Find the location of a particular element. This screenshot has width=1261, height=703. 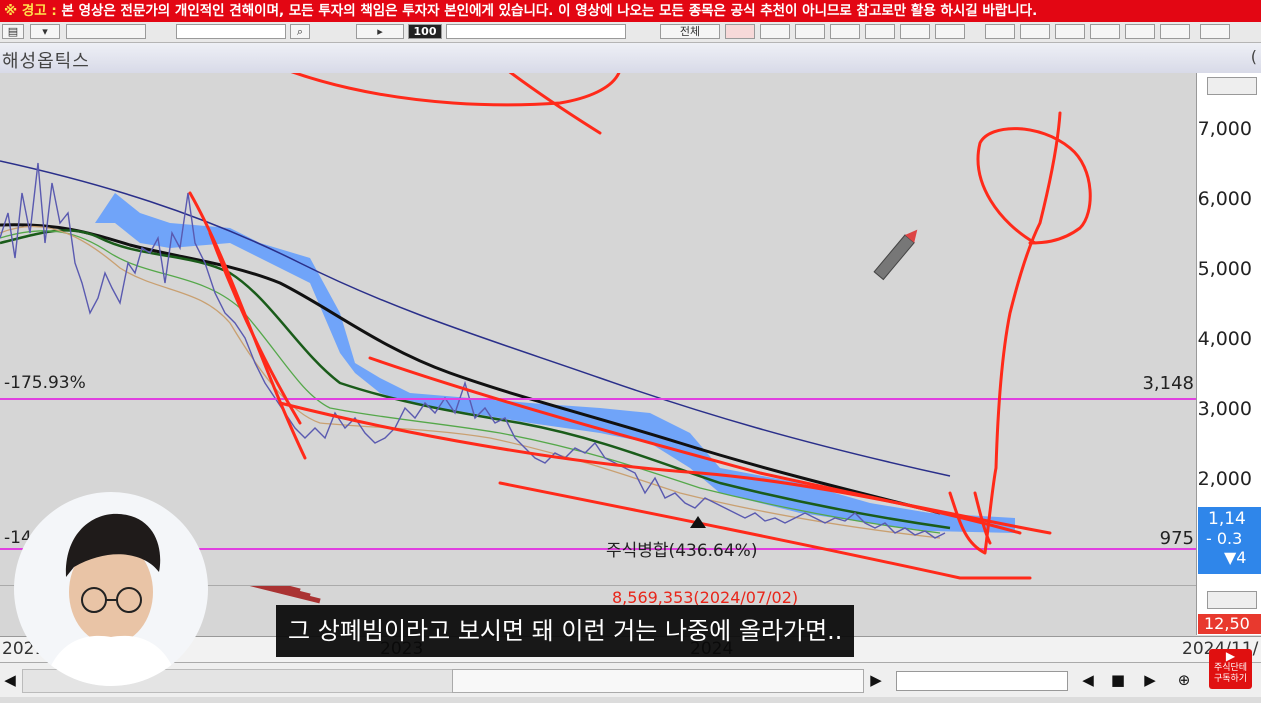

search-icon: ⌕ is located at coordinates (300, 31).